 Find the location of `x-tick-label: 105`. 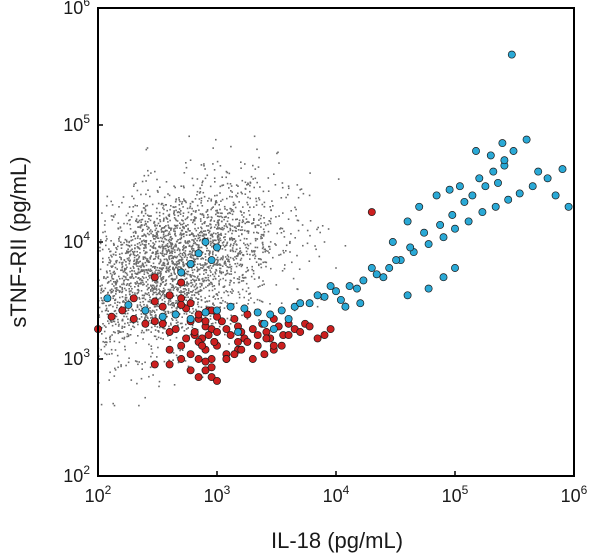

x-tick-label: 105 is located at coordinates (455, 494).